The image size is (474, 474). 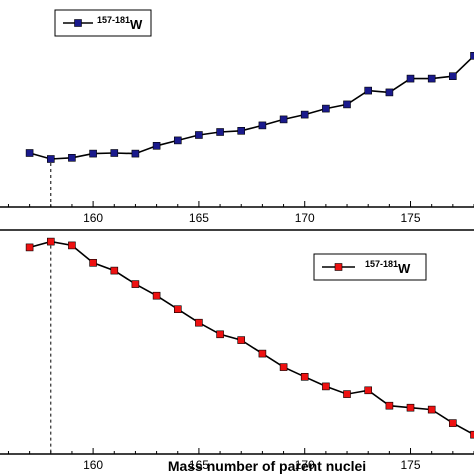 I want to click on top-legend-label-sup: 157-181, so click(x=113, y=20).